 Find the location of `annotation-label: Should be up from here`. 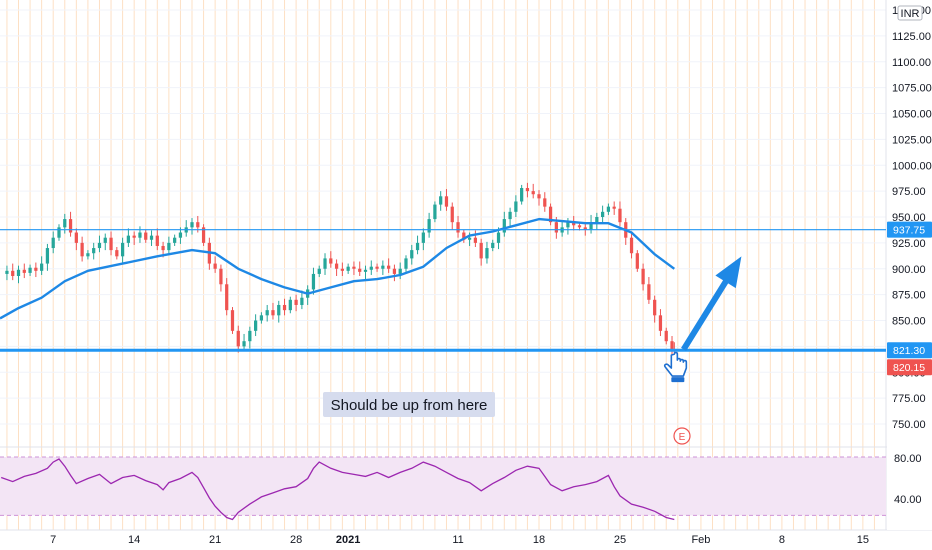

annotation-label: Should be up from here is located at coordinates (409, 404).